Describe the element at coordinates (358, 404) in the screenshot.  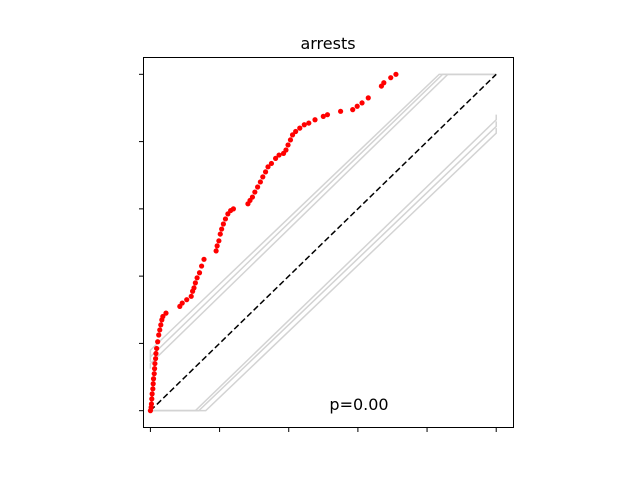
I see `p-value-annotation: p=0.00` at that location.